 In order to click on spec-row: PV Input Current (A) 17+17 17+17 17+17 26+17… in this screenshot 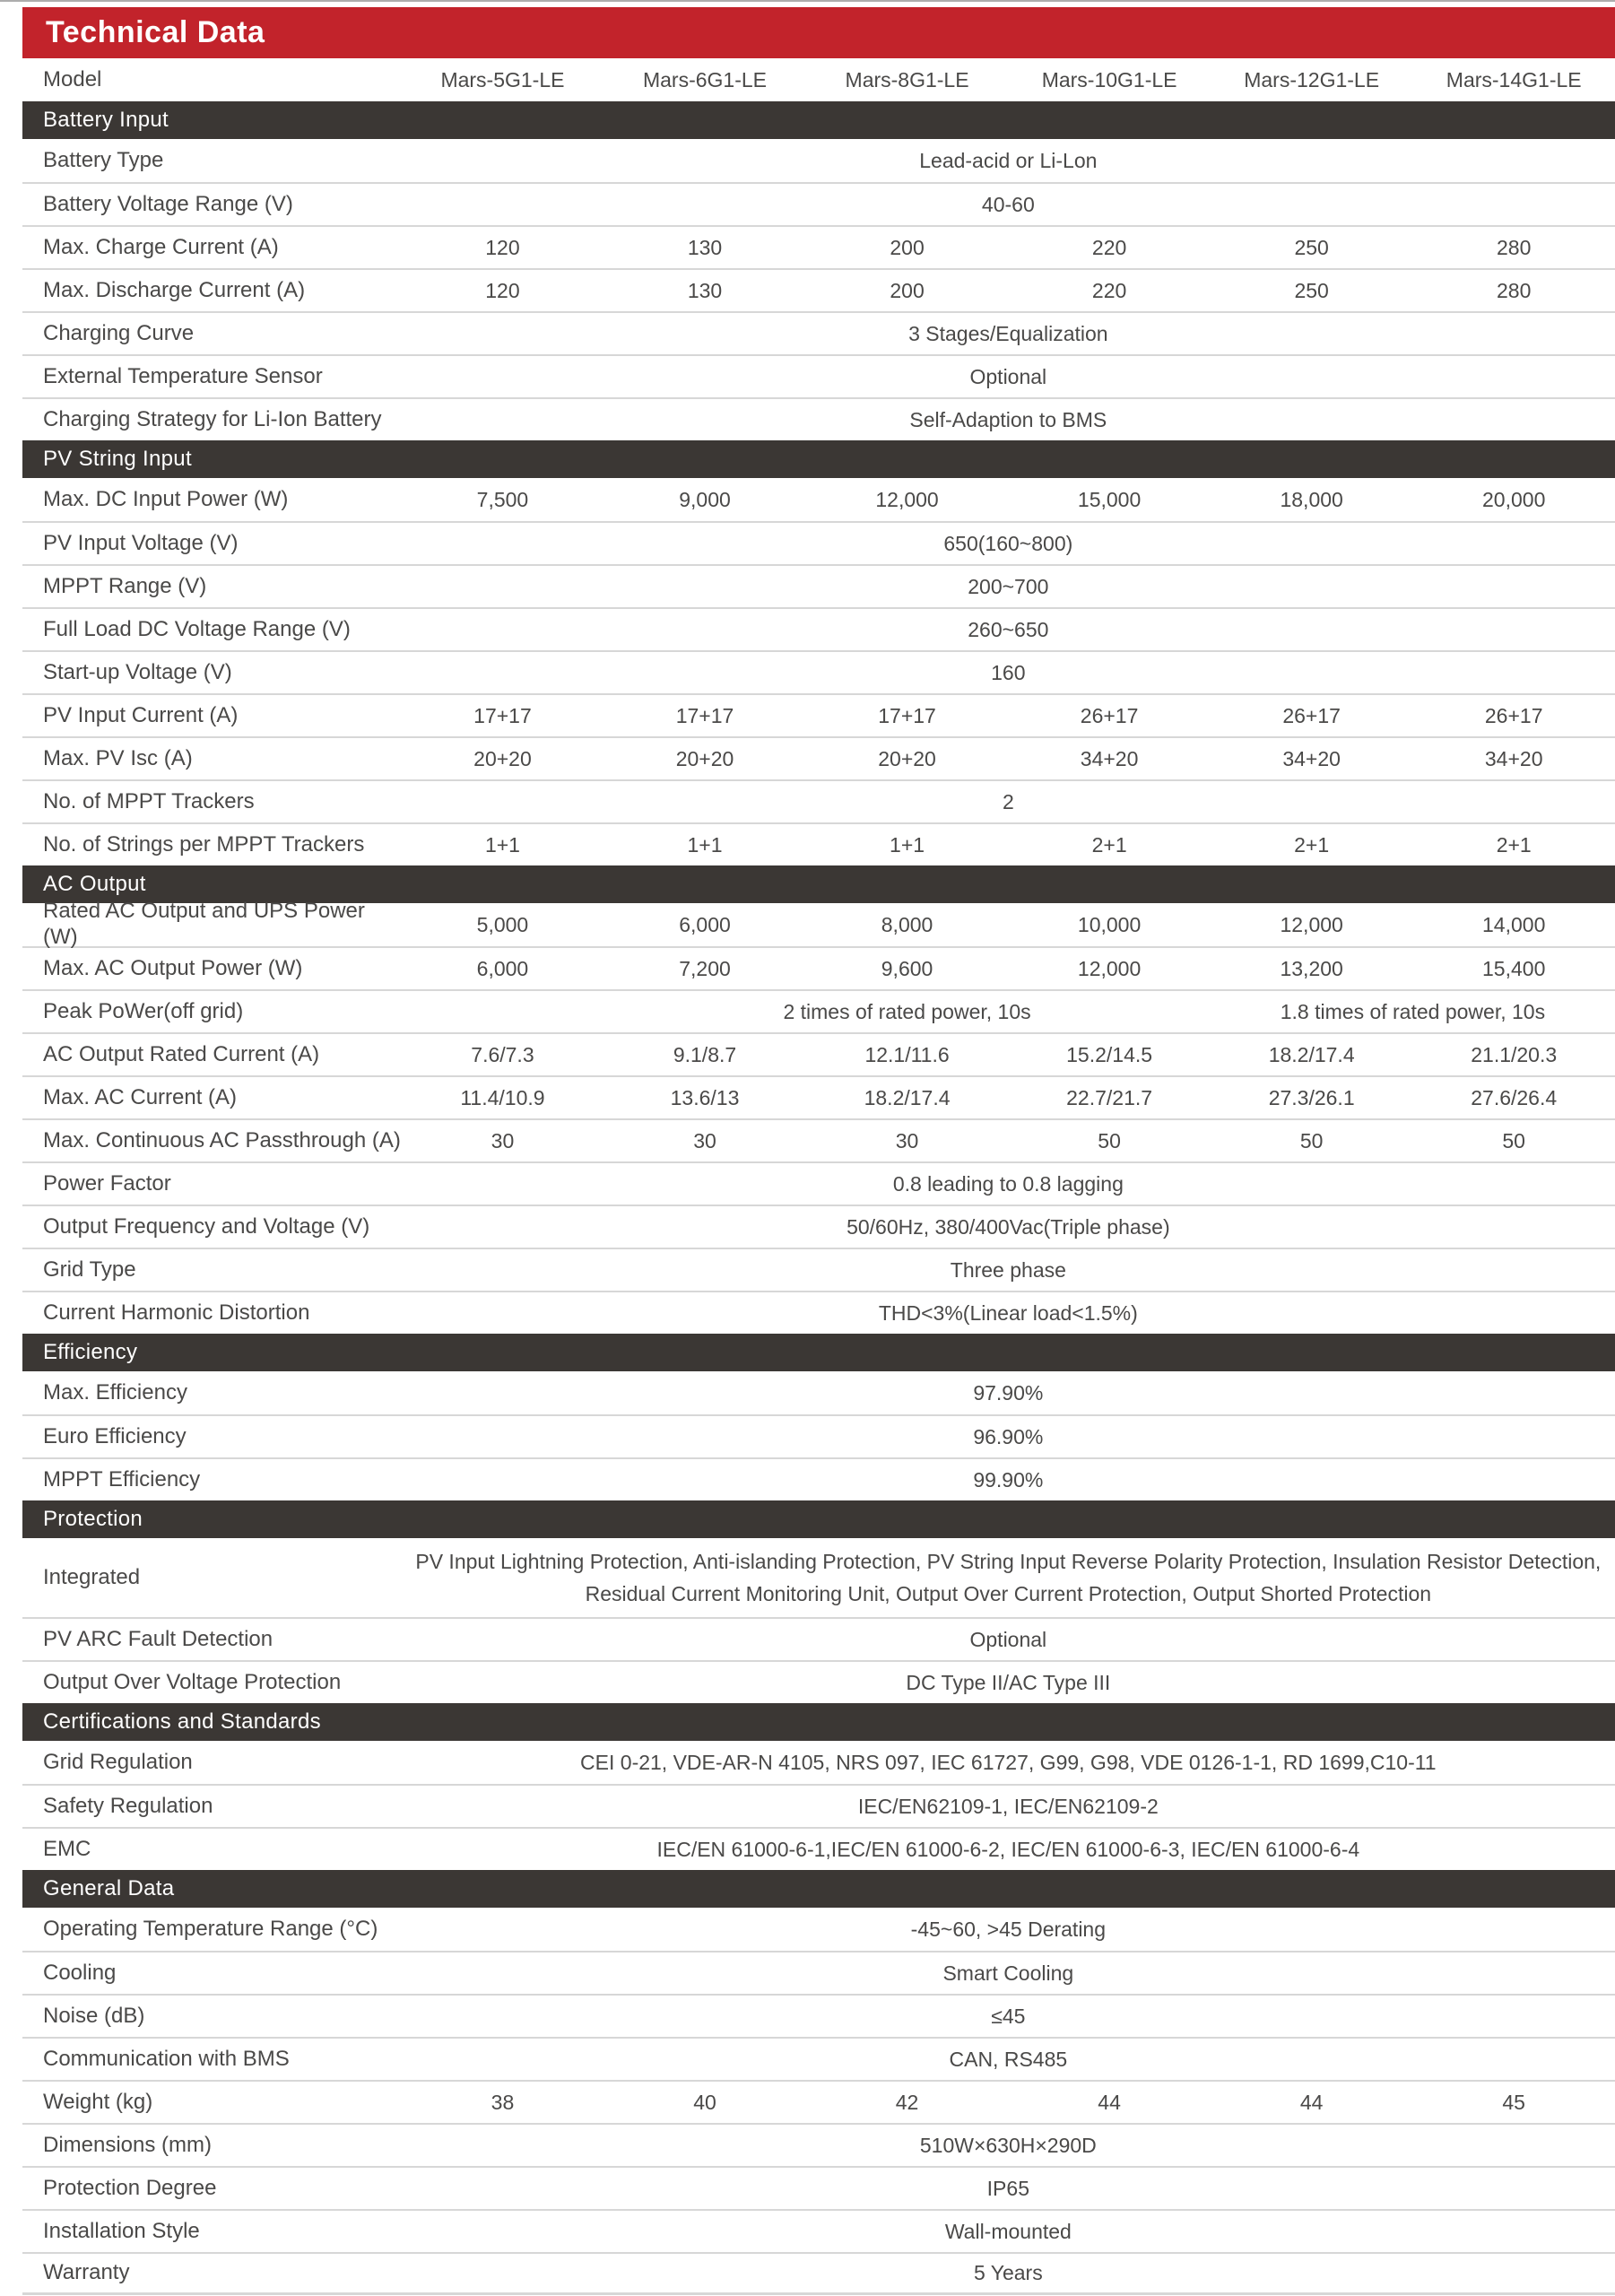, I will do `click(818, 714)`.